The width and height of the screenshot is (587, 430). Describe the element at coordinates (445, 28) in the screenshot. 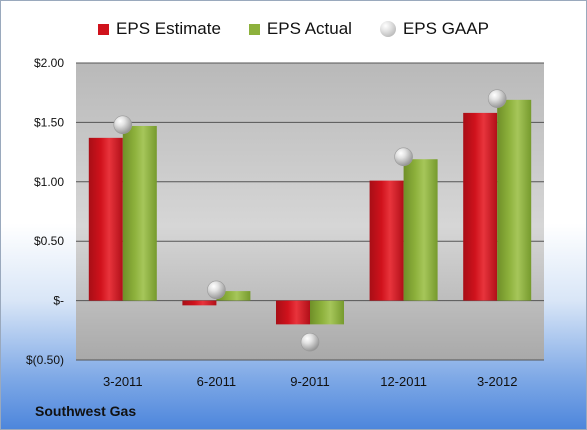

I see `legend-label-gaap: EPS GAAP` at that location.